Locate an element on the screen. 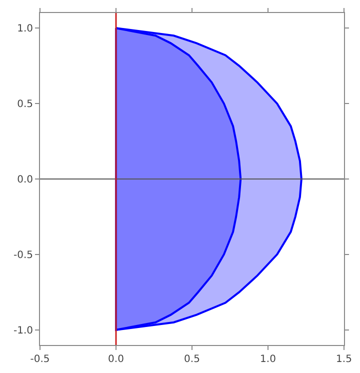 The width and height of the screenshot is (360, 373). y-tick-label: -0.5 is located at coordinates (23, 255).